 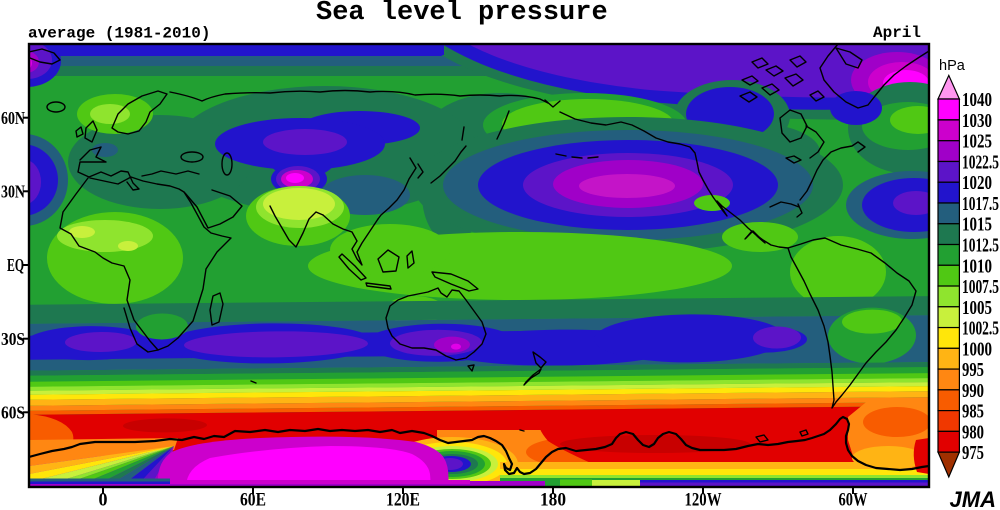 I want to click on svg-text: 1007.5, so click(x=980, y=287).